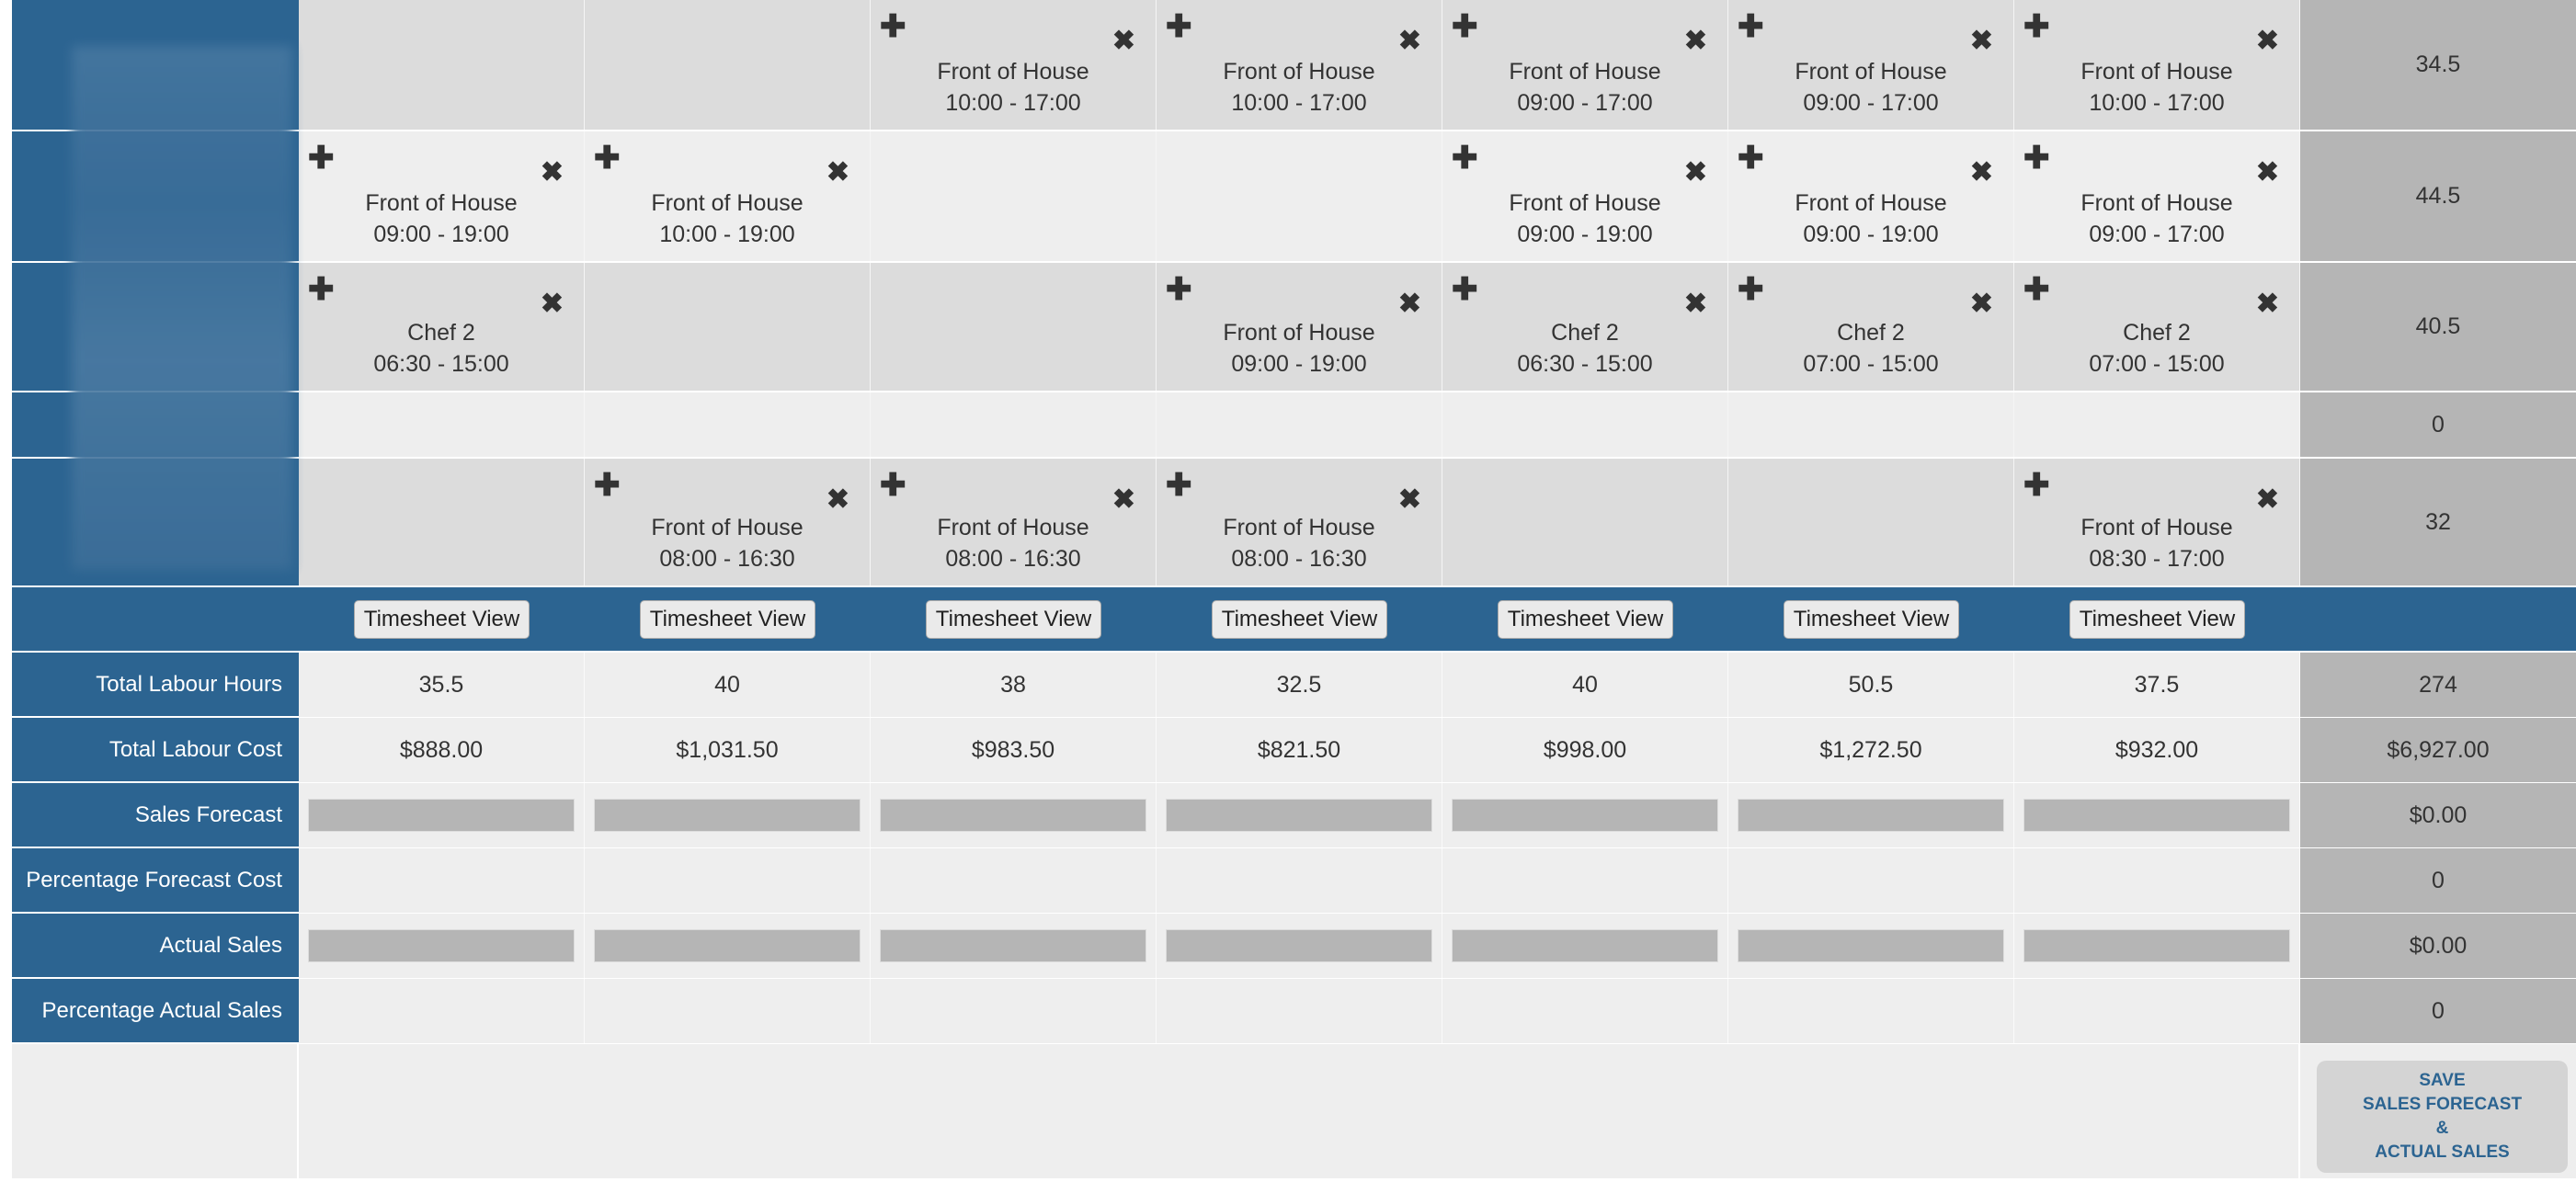 This screenshot has width=2576, height=1182. I want to click on timesheet-cell: Timesheet View, so click(1585, 619).